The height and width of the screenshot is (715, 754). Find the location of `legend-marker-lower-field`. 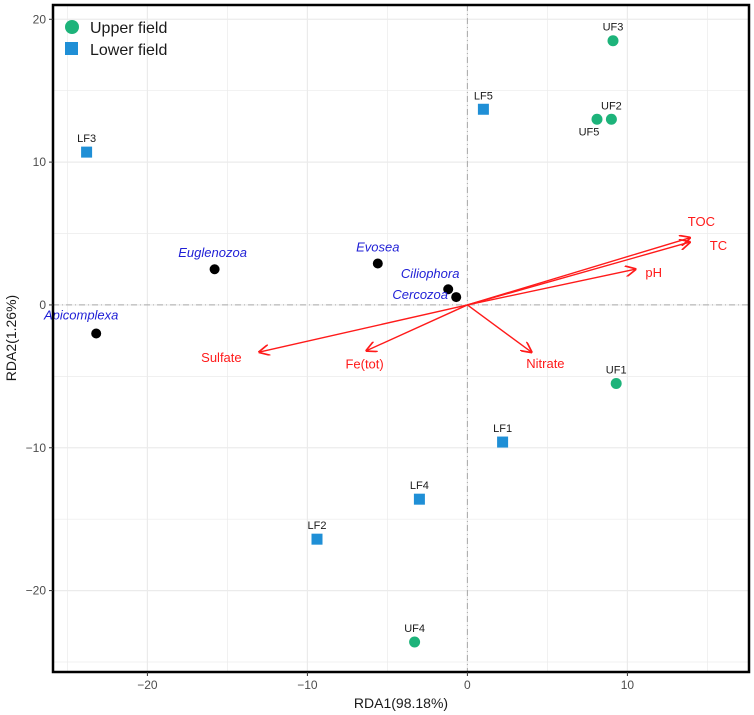

legend-marker-lower-field is located at coordinates (71, 48).